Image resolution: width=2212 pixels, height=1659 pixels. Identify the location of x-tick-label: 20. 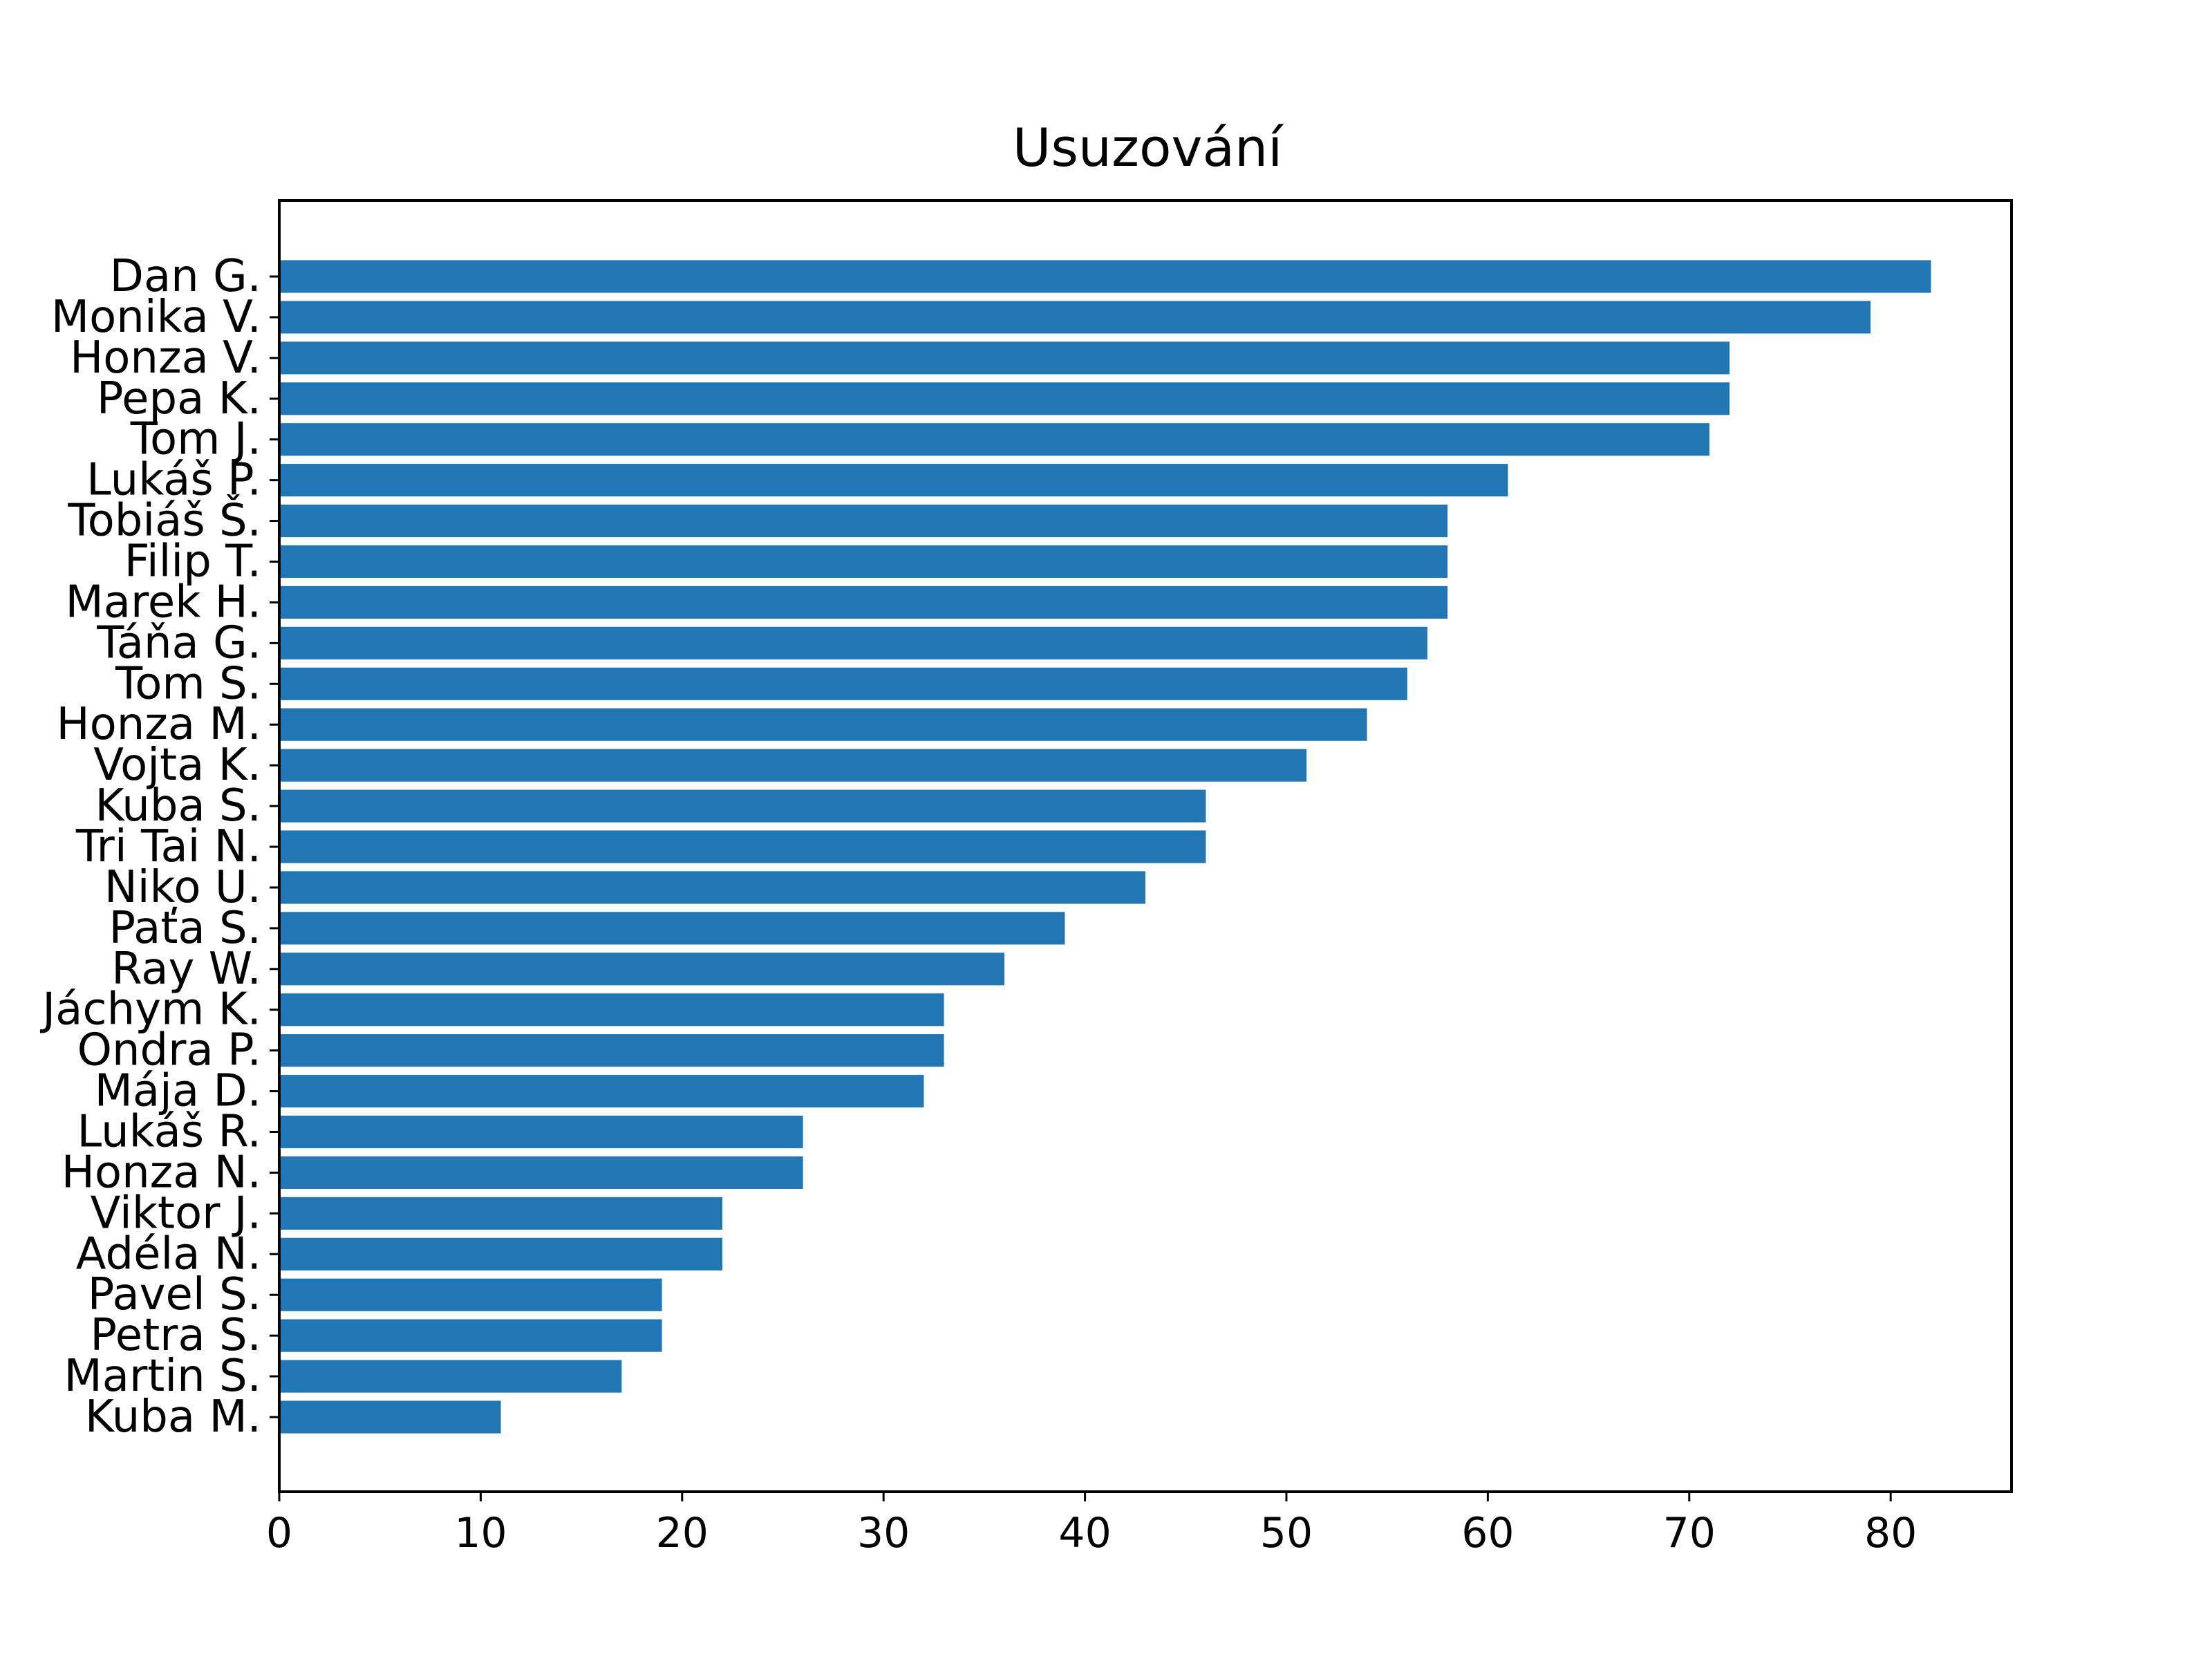
(682, 1533).